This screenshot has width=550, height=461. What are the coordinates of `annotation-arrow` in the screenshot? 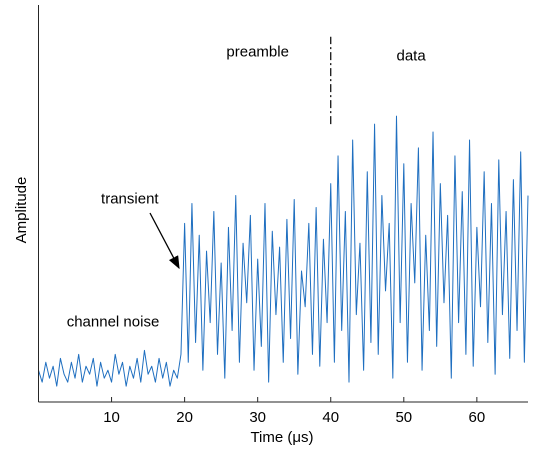 It's located at (164, 241).